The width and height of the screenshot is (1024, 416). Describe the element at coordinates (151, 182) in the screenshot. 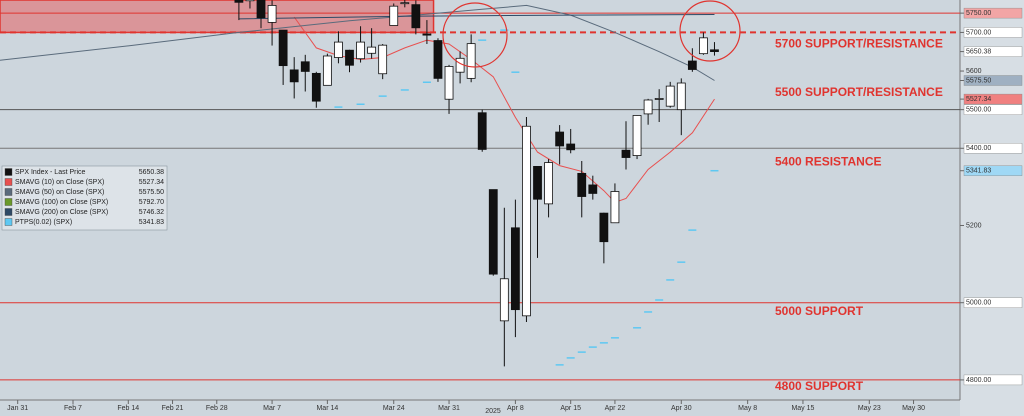

I see `legend-value: 5527.34` at that location.